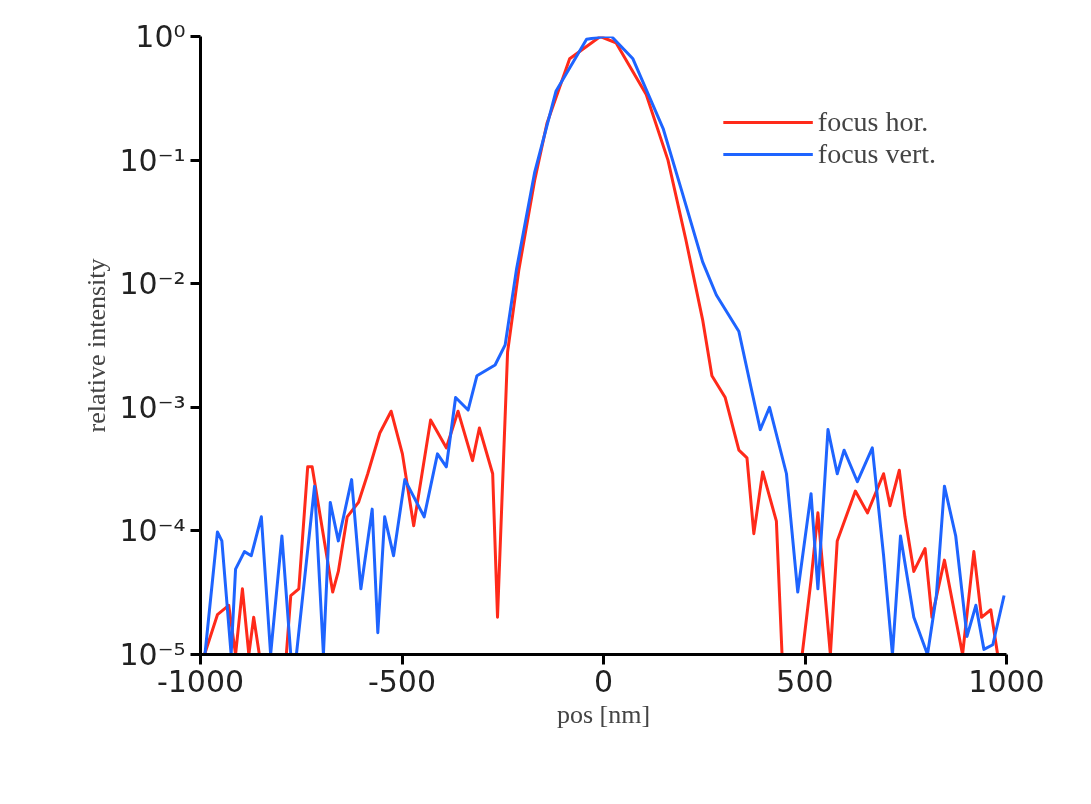 The image size is (1091, 804). I want to click on y-tick-label: 10⁰, so click(160, 36).